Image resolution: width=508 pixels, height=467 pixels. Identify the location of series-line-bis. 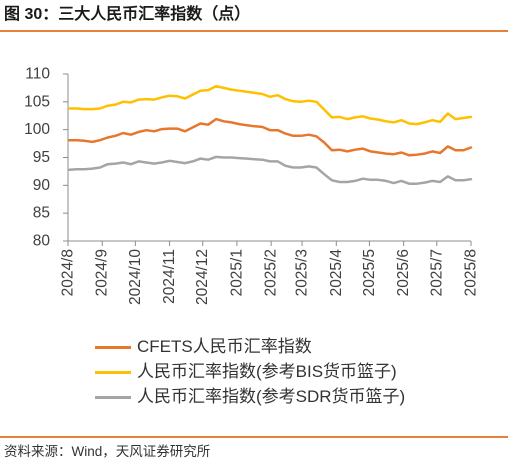
(270, 105).